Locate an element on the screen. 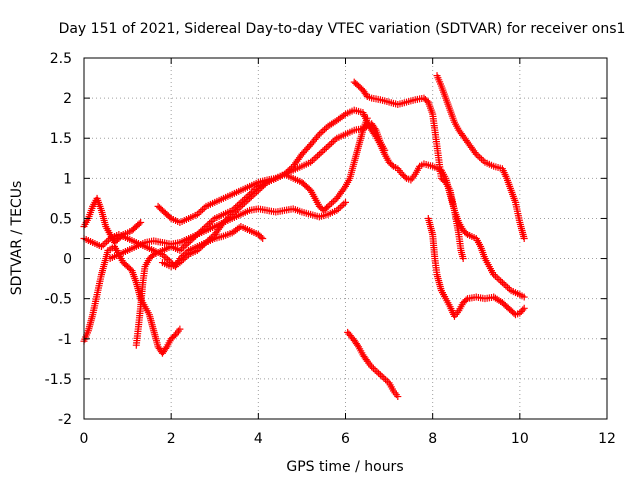 The width and height of the screenshot is (640, 480). x-tick-label: 6 is located at coordinates (345, 439).